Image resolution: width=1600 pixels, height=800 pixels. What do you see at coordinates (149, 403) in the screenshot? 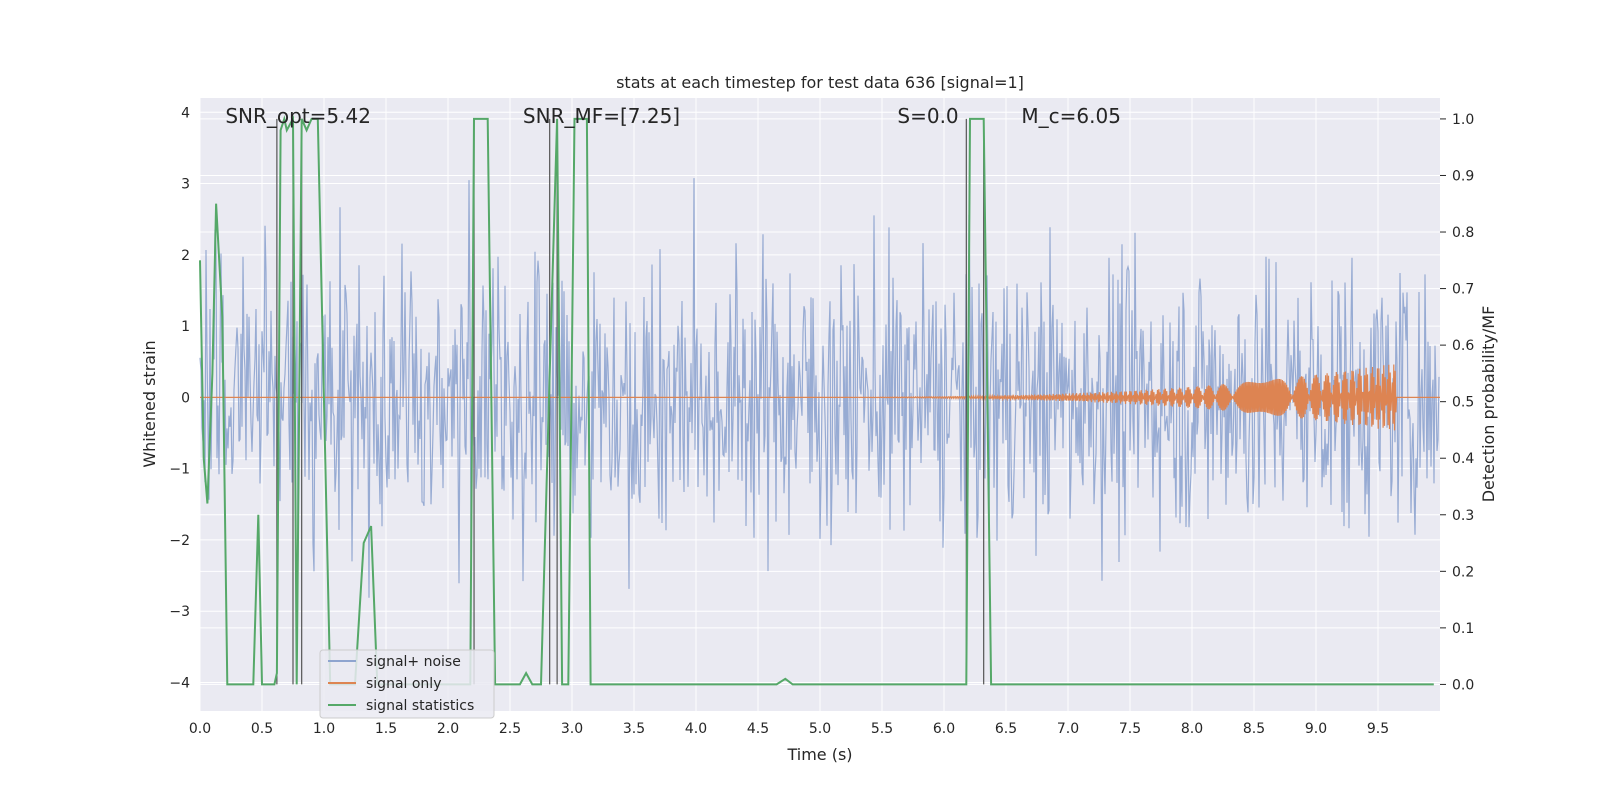
I see `y-axis-label: Whitened strain` at bounding box center [149, 403].